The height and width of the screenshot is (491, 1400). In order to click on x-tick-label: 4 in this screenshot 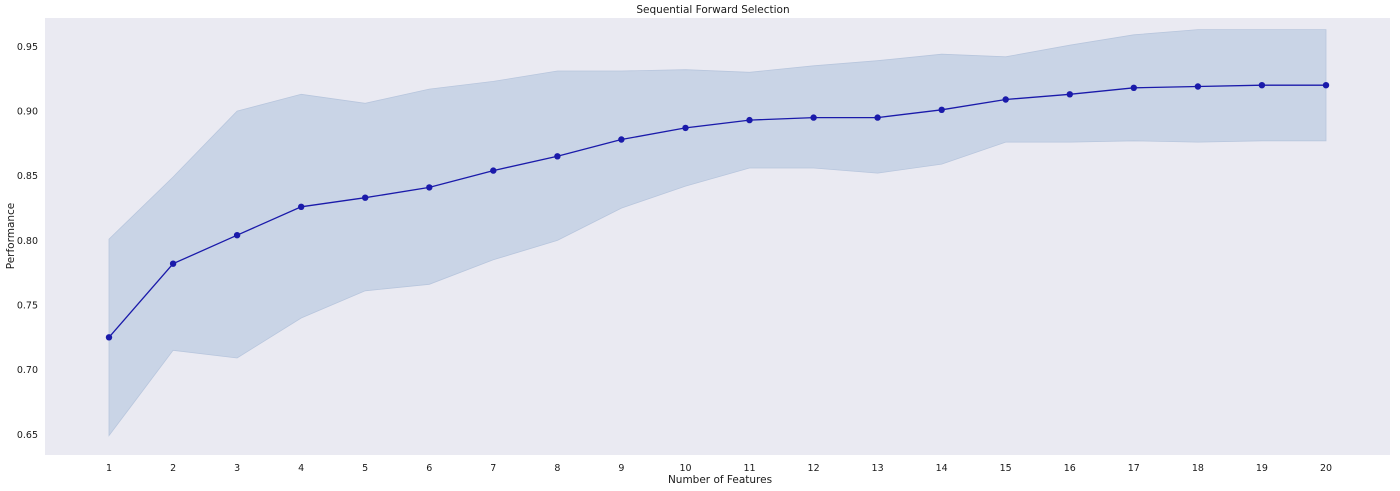, I will do `click(301, 468)`.